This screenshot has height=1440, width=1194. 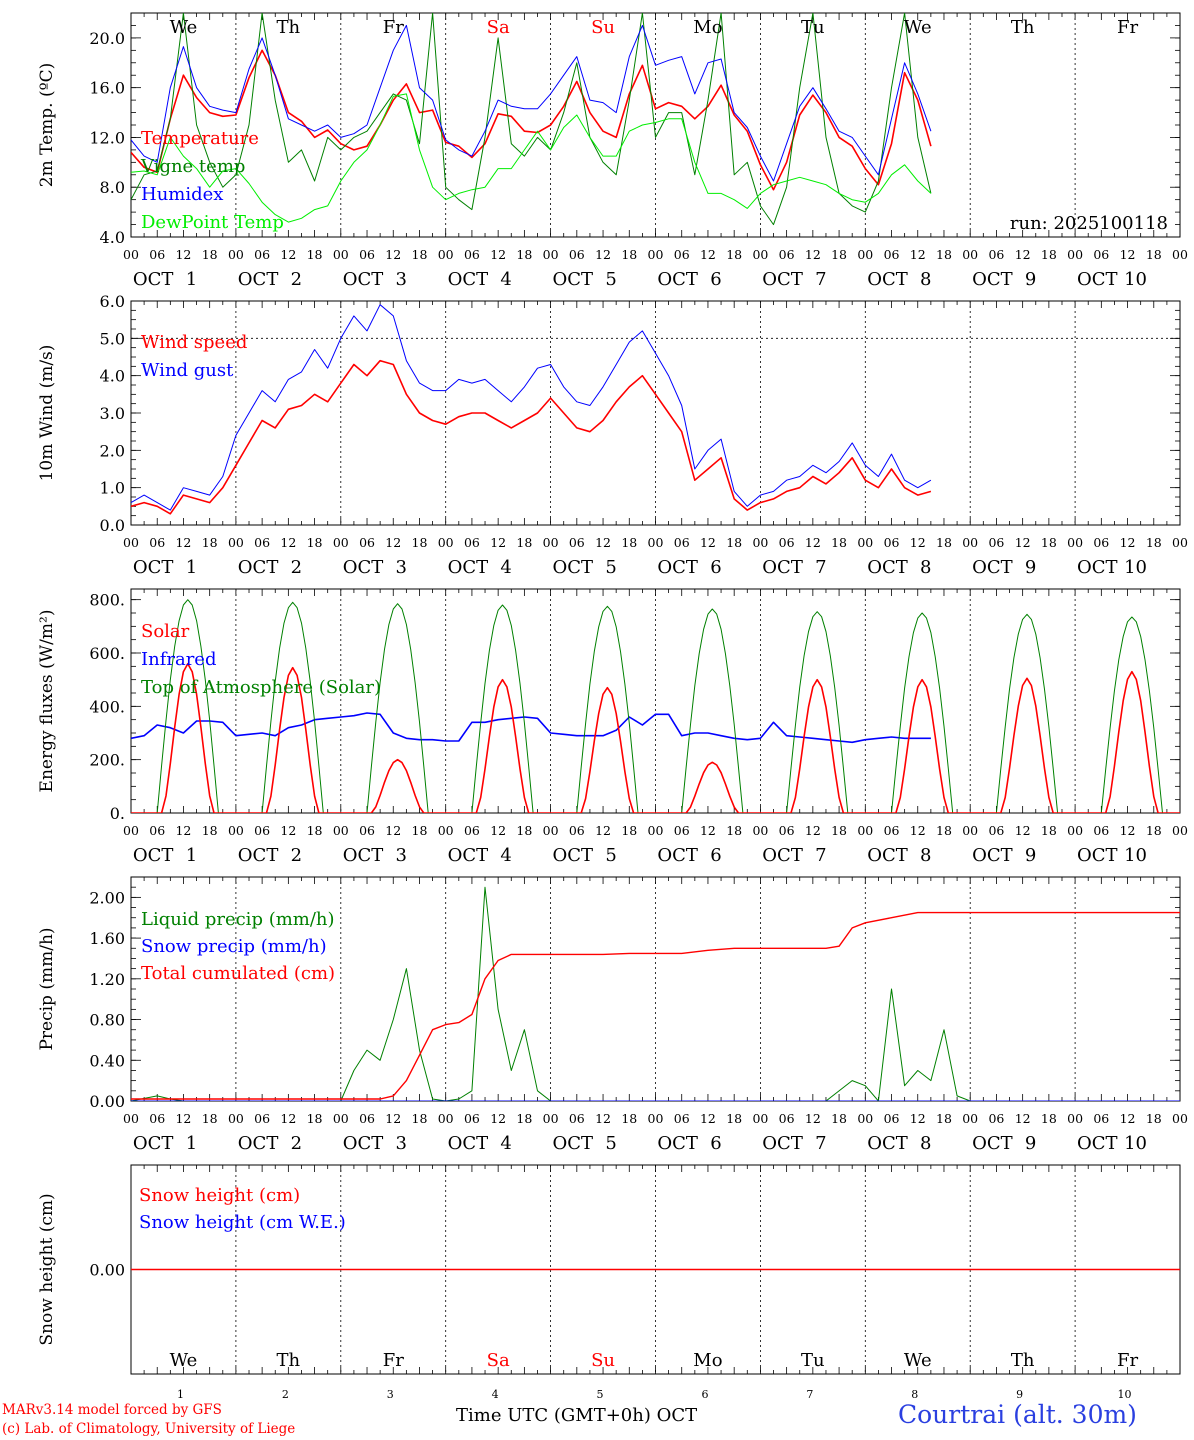 What do you see at coordinates (809, 1394) in the screenshot?
I see `day-number-label: 7` at bounding box center [809, 1394].